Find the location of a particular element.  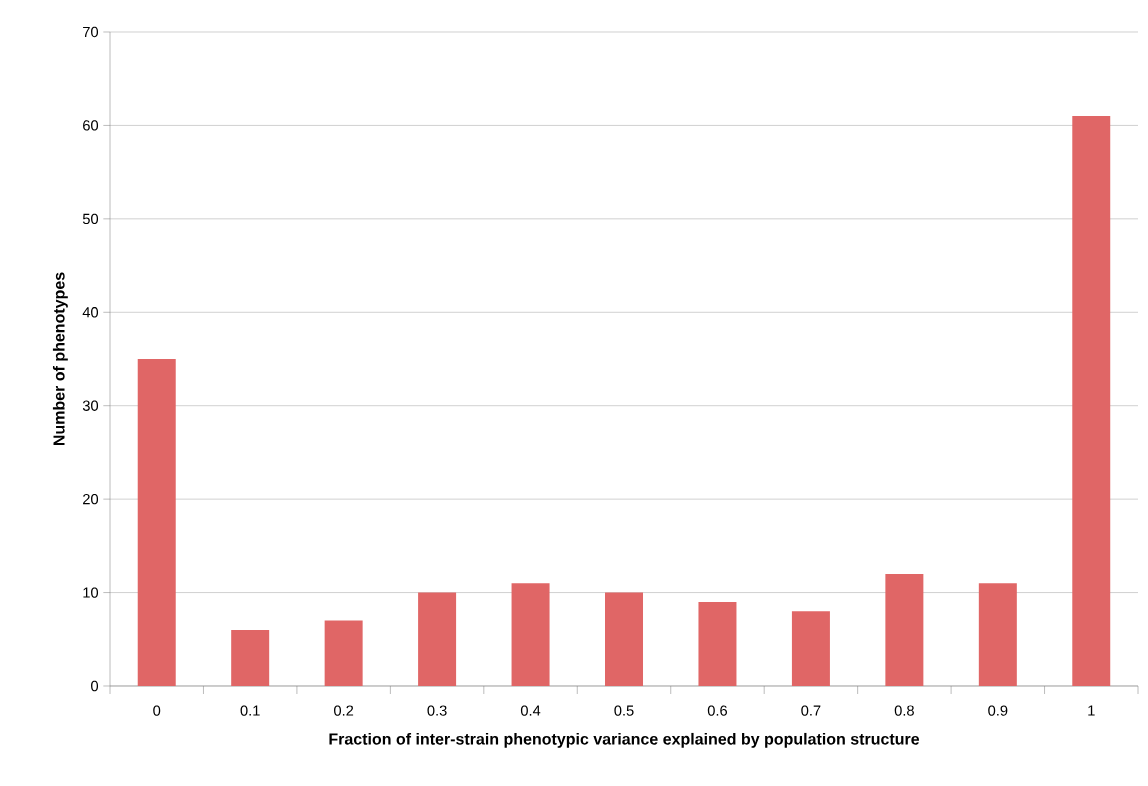

x-tick-label: 0.1 is located at coordinates (250, 710).